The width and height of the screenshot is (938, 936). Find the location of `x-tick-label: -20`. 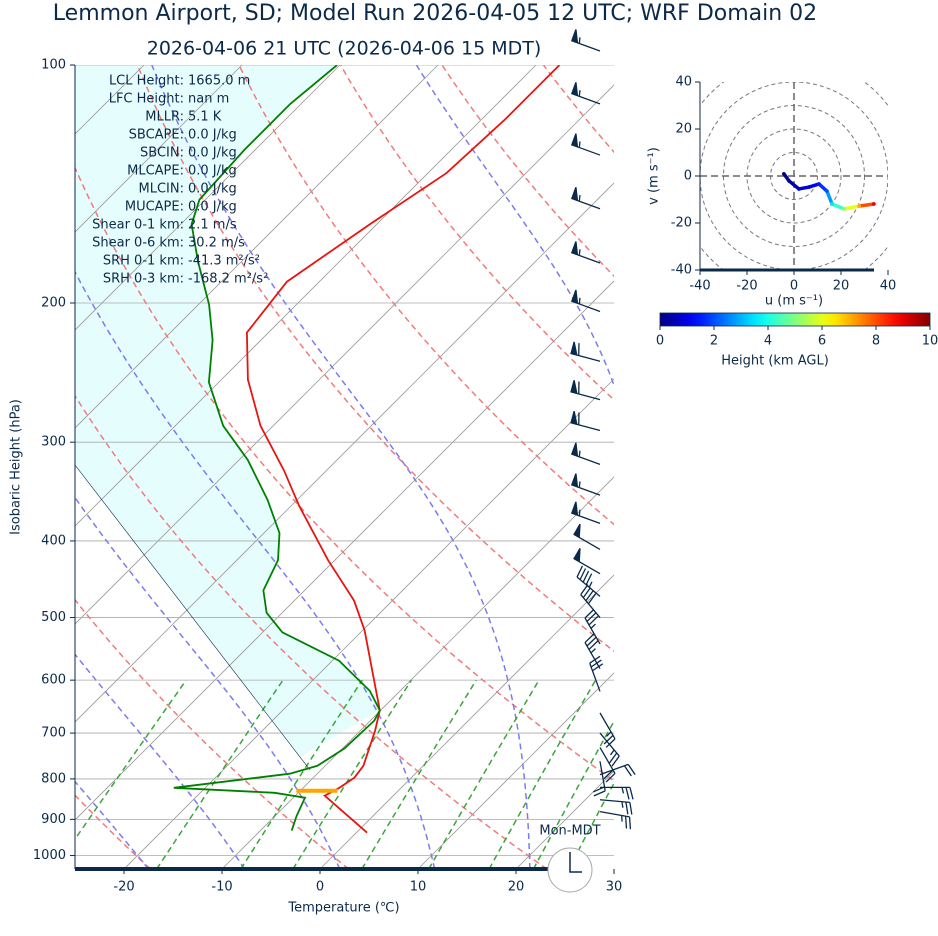

x-tick-label: -20 is located at coordinates (123, 887).